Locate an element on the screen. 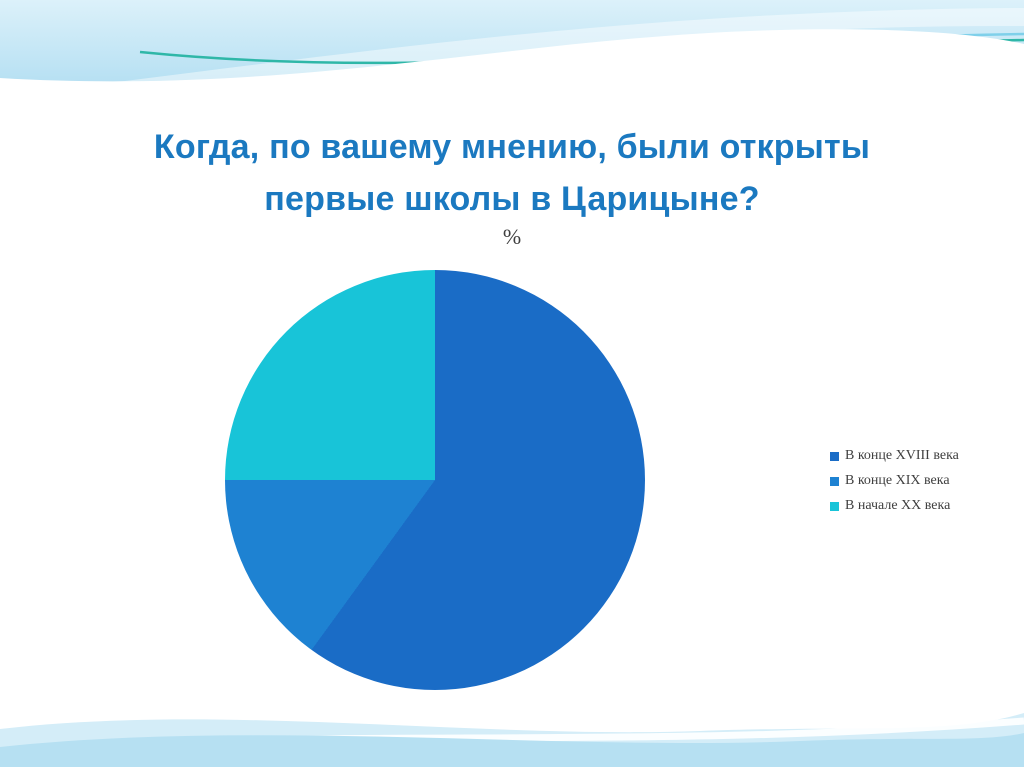 Image resolution: width=1024 pixels, height=767 pixels. legend-item: В начале XX века is located at coordinates (894, 506).